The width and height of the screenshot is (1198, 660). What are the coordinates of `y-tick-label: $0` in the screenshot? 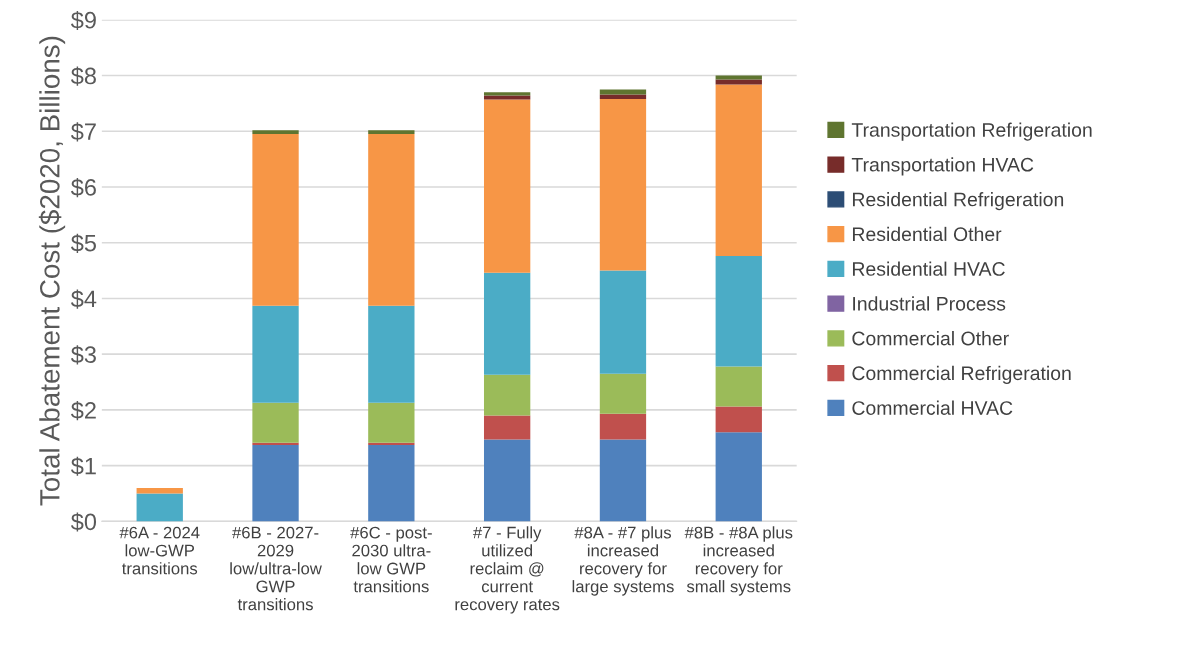 It's located at (83, 522).